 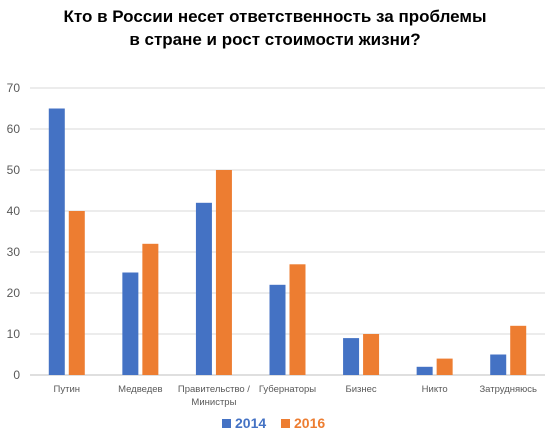 What do you see at coordinates (14, 211) in the screenshot?
I see `y-tick-label-40: 40` at bounding box center [14, 211].